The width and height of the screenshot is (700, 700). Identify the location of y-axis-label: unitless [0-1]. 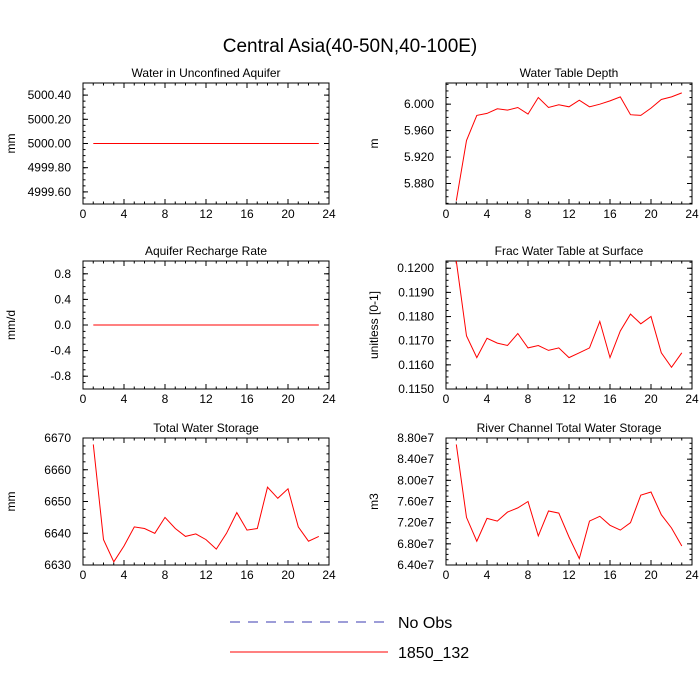
(374, 325).